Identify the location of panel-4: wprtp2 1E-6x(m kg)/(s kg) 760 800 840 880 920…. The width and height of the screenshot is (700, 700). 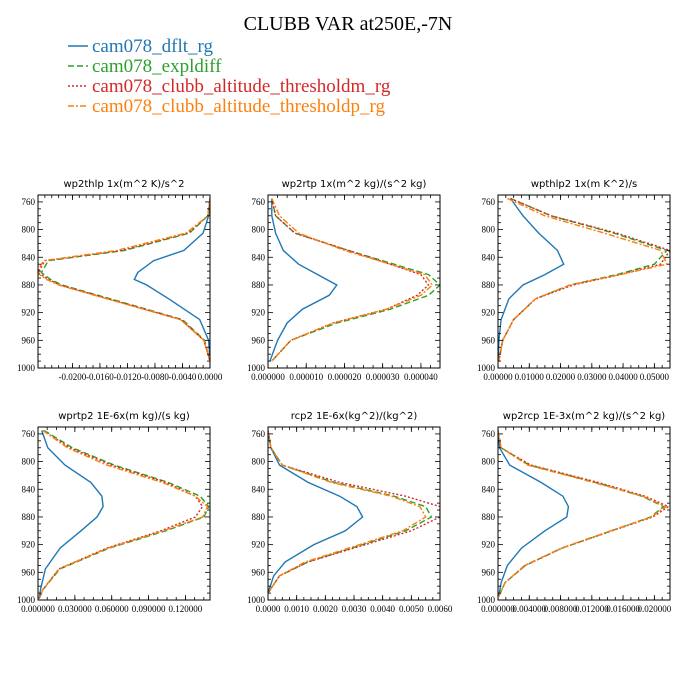
(114, 512).